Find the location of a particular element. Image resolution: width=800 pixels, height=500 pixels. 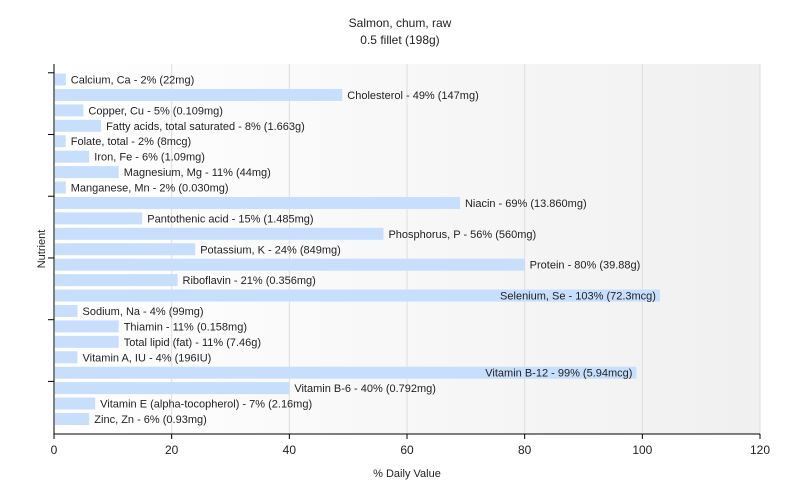

bar-label: Niacin - 69% (13.860mg) is located at coordinates (526, 204).